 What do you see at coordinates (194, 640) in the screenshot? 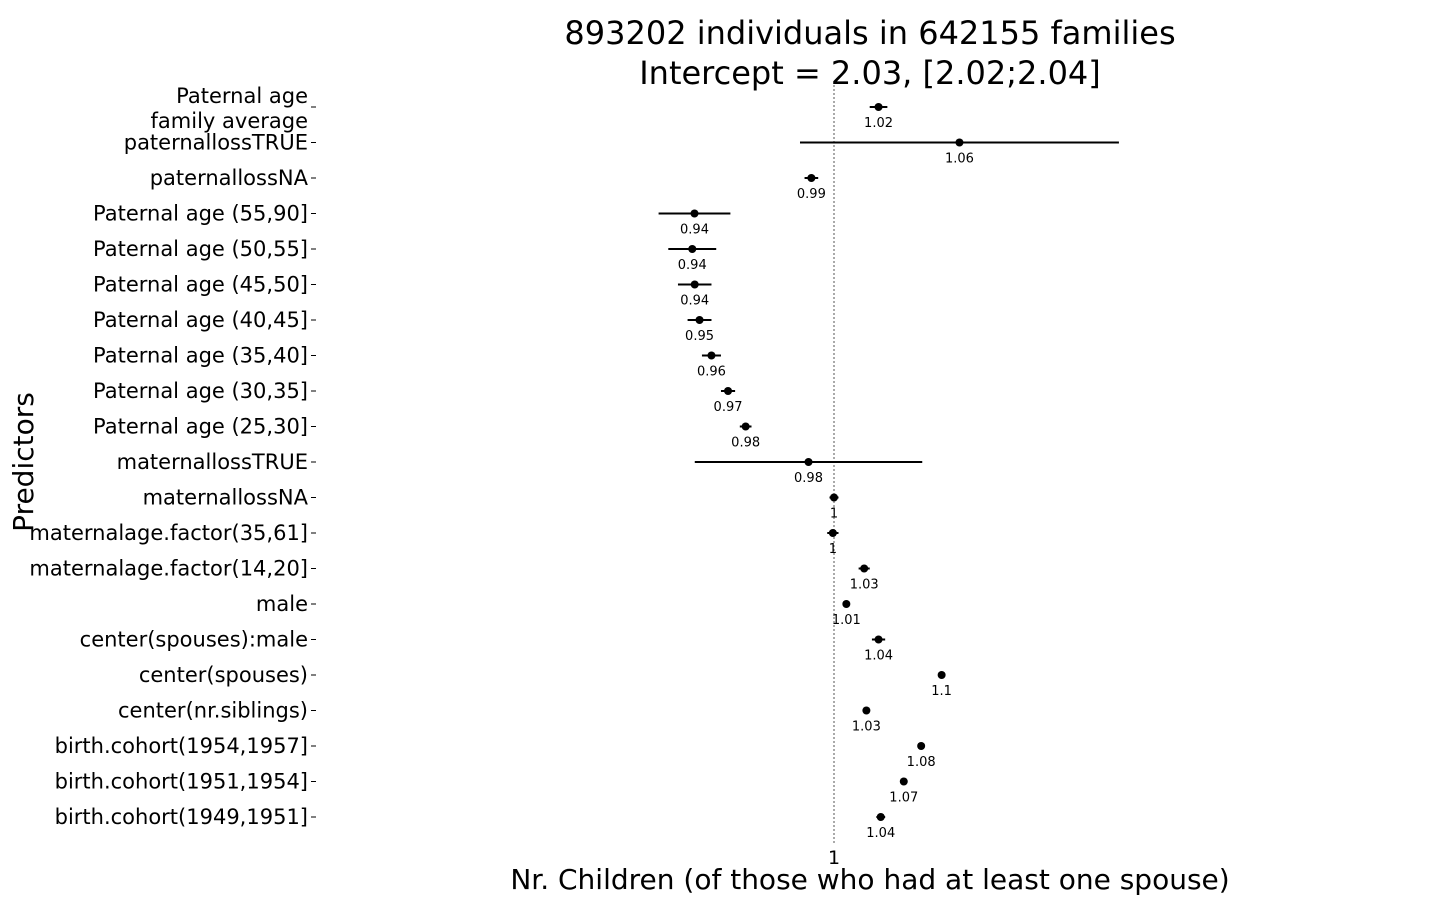
I see `y-tick-label: center(spouses):male` at bounding box center [194, 640].